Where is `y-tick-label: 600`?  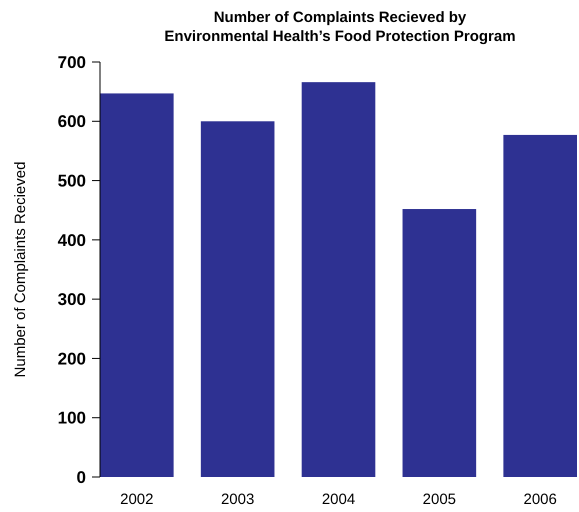
y-tick-label: 600 is located at coordinates (72, 122).